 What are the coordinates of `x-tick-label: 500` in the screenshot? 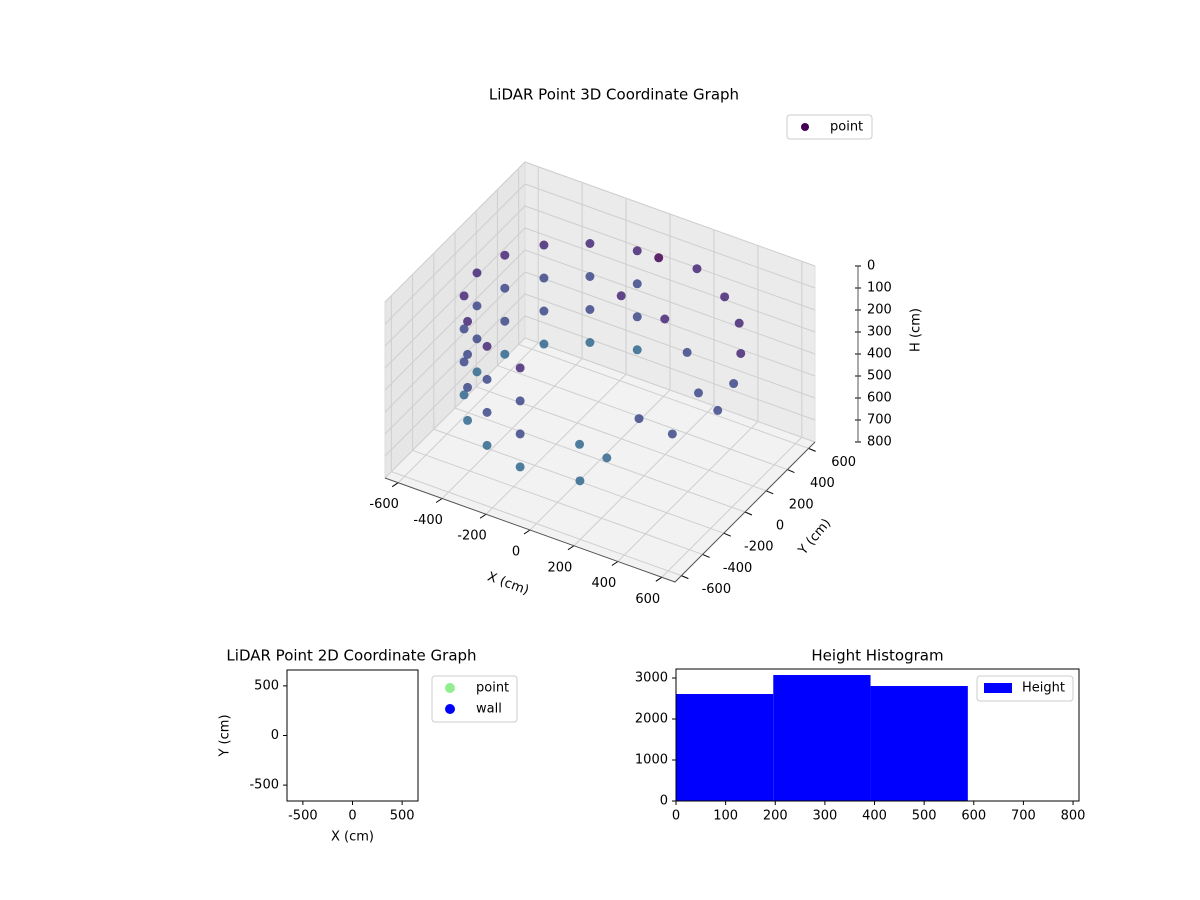 It's located at (402, 816).